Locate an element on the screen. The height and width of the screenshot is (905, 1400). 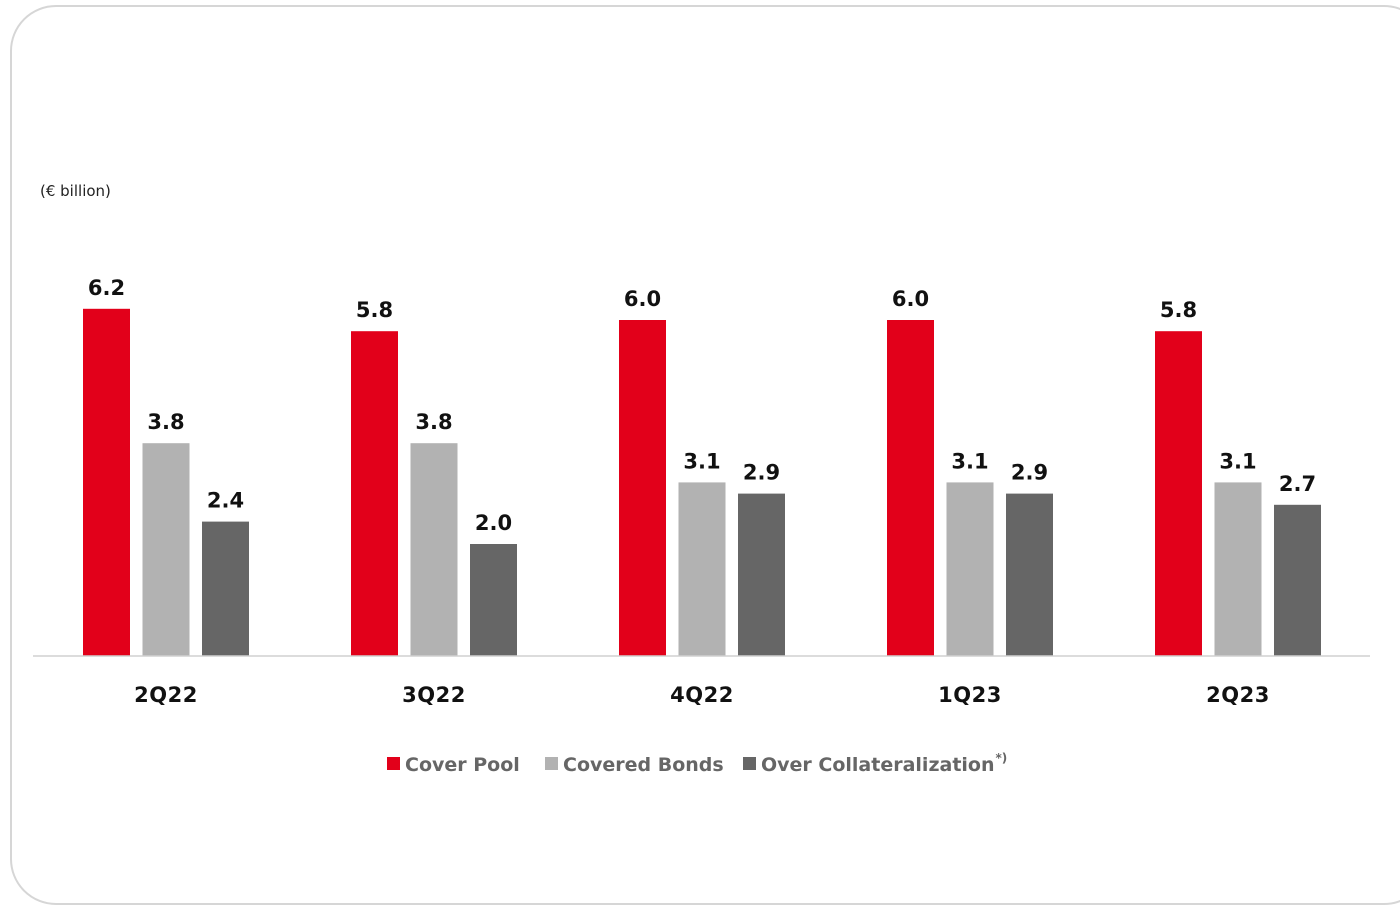
category-label: 2Q22 is located at coordinates (166, 695).